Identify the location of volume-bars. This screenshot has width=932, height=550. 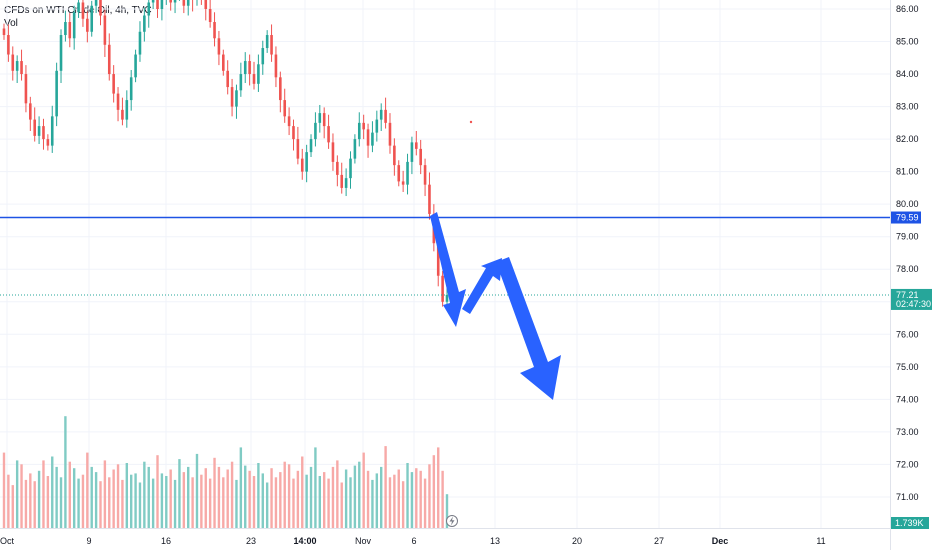
(225, 472).